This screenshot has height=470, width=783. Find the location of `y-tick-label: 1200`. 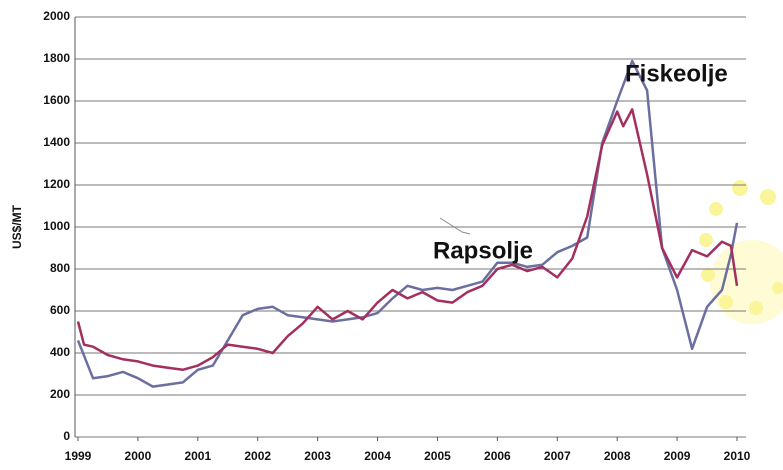

y-tick-label: 1200 is located at coordinates (56, 184).